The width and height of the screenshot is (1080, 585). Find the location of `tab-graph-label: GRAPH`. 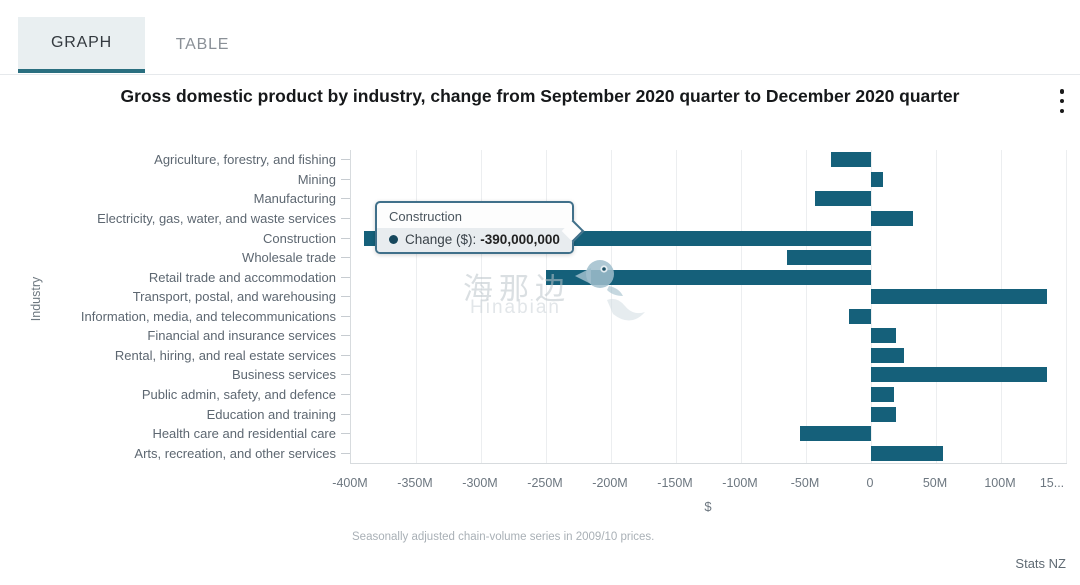

tab-graph-label: GRAPH is located at coordinates (81, 42).